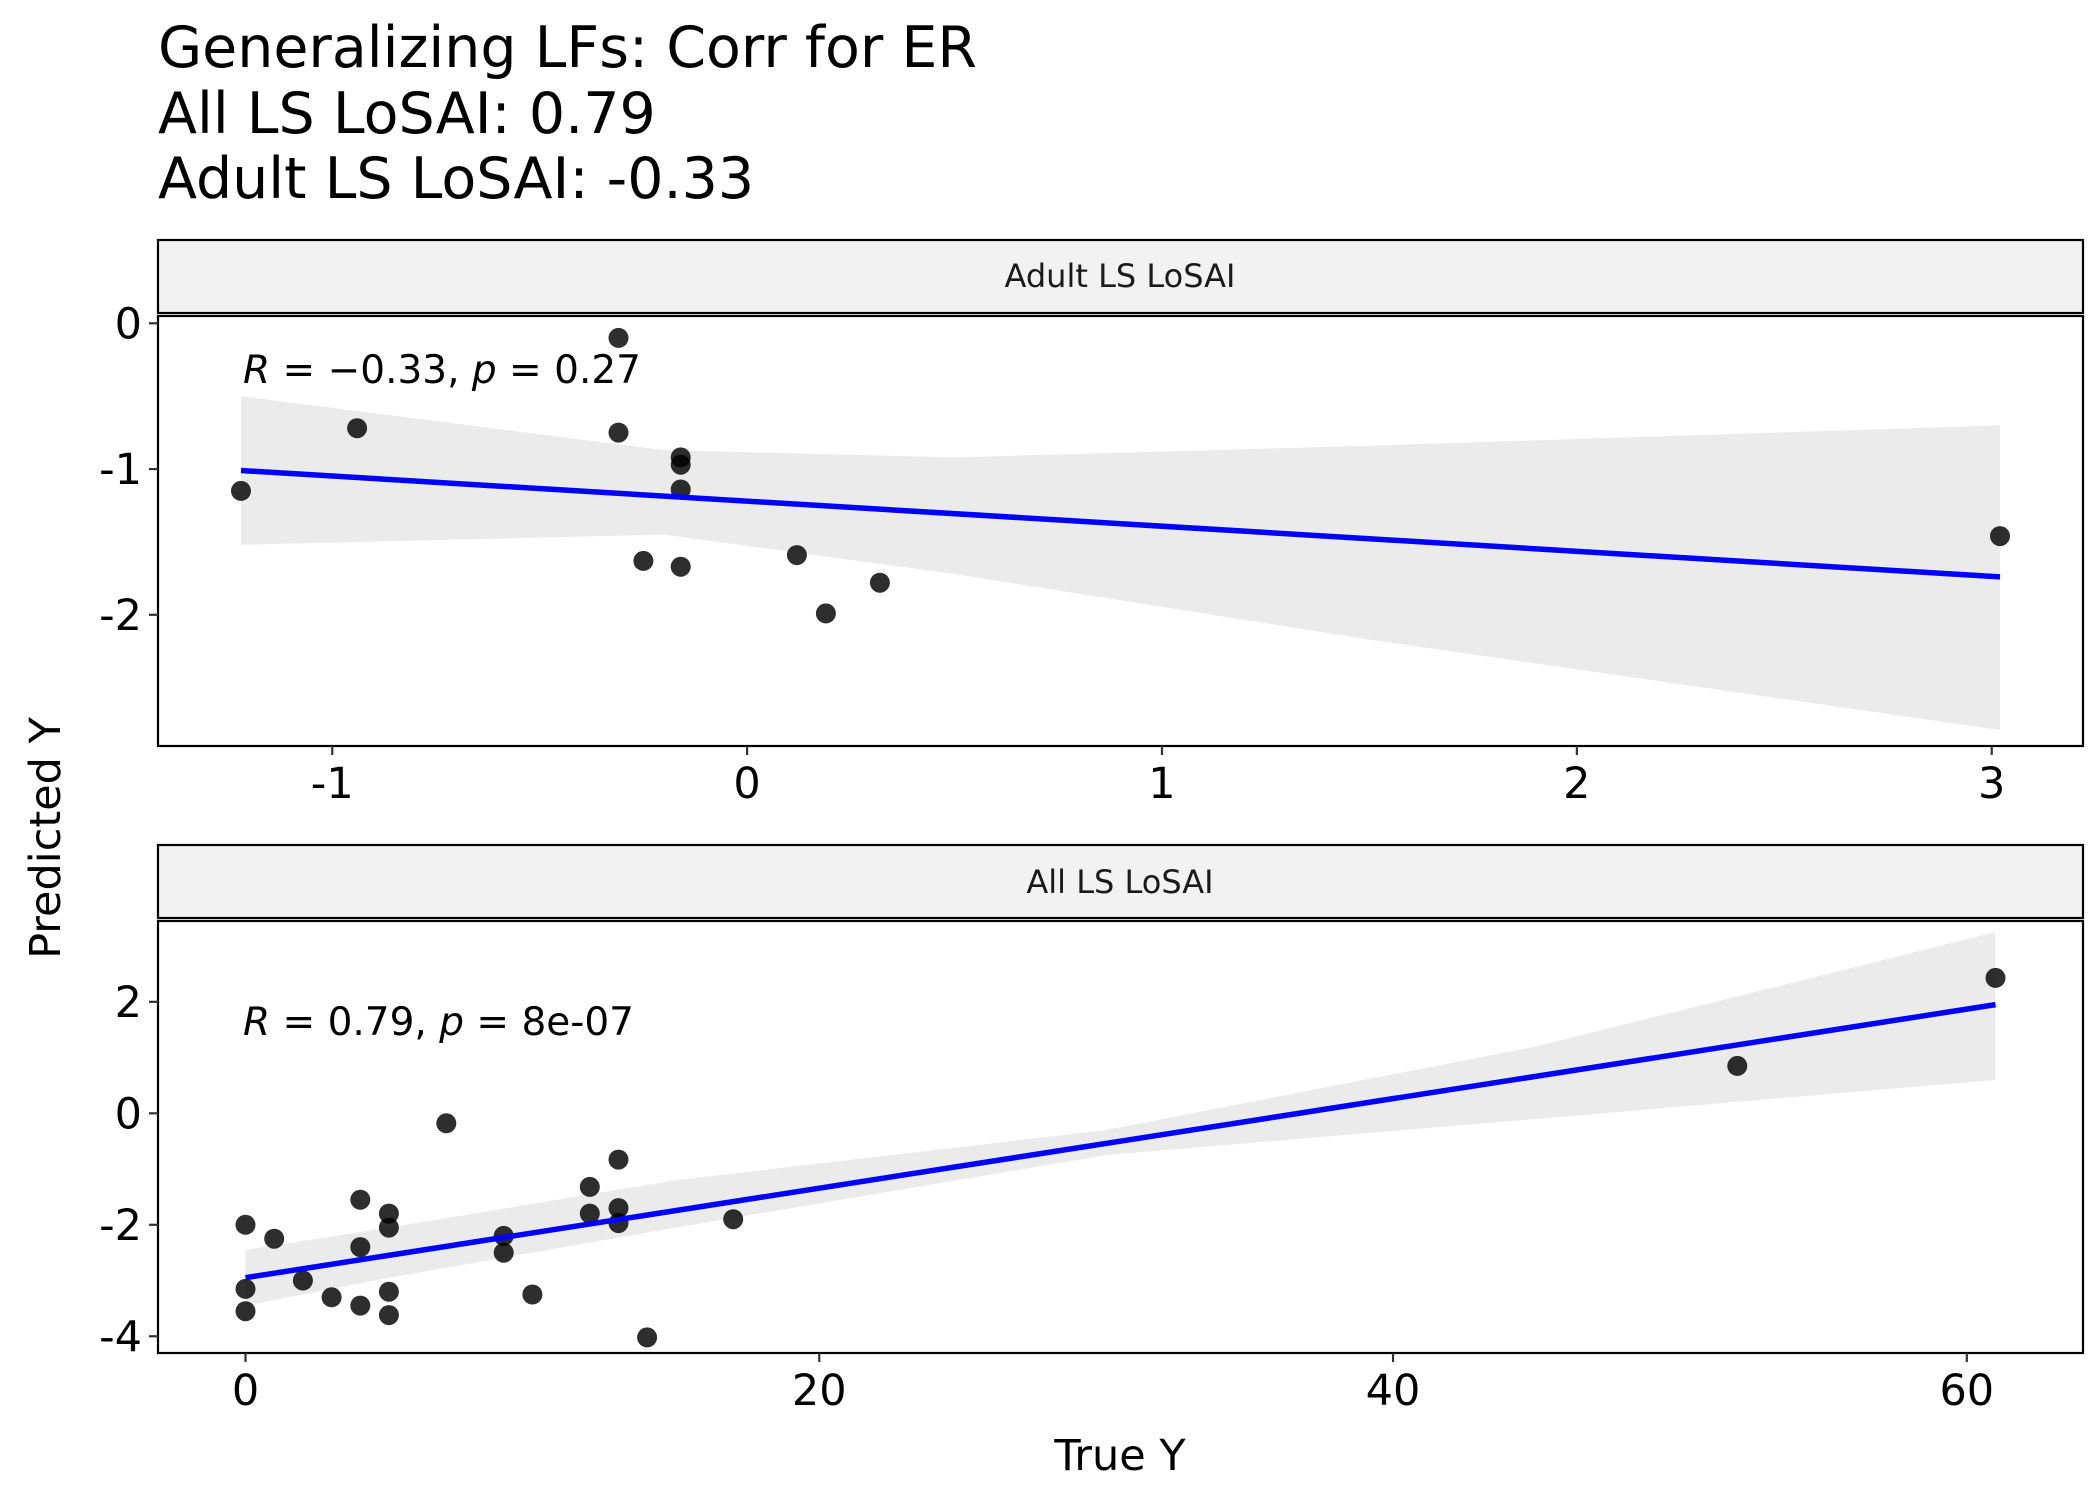 This screenshot has width=2100, height=1500. I want to click on title-line-2: All LS LoSAI: 0.79, so click(407, 114).